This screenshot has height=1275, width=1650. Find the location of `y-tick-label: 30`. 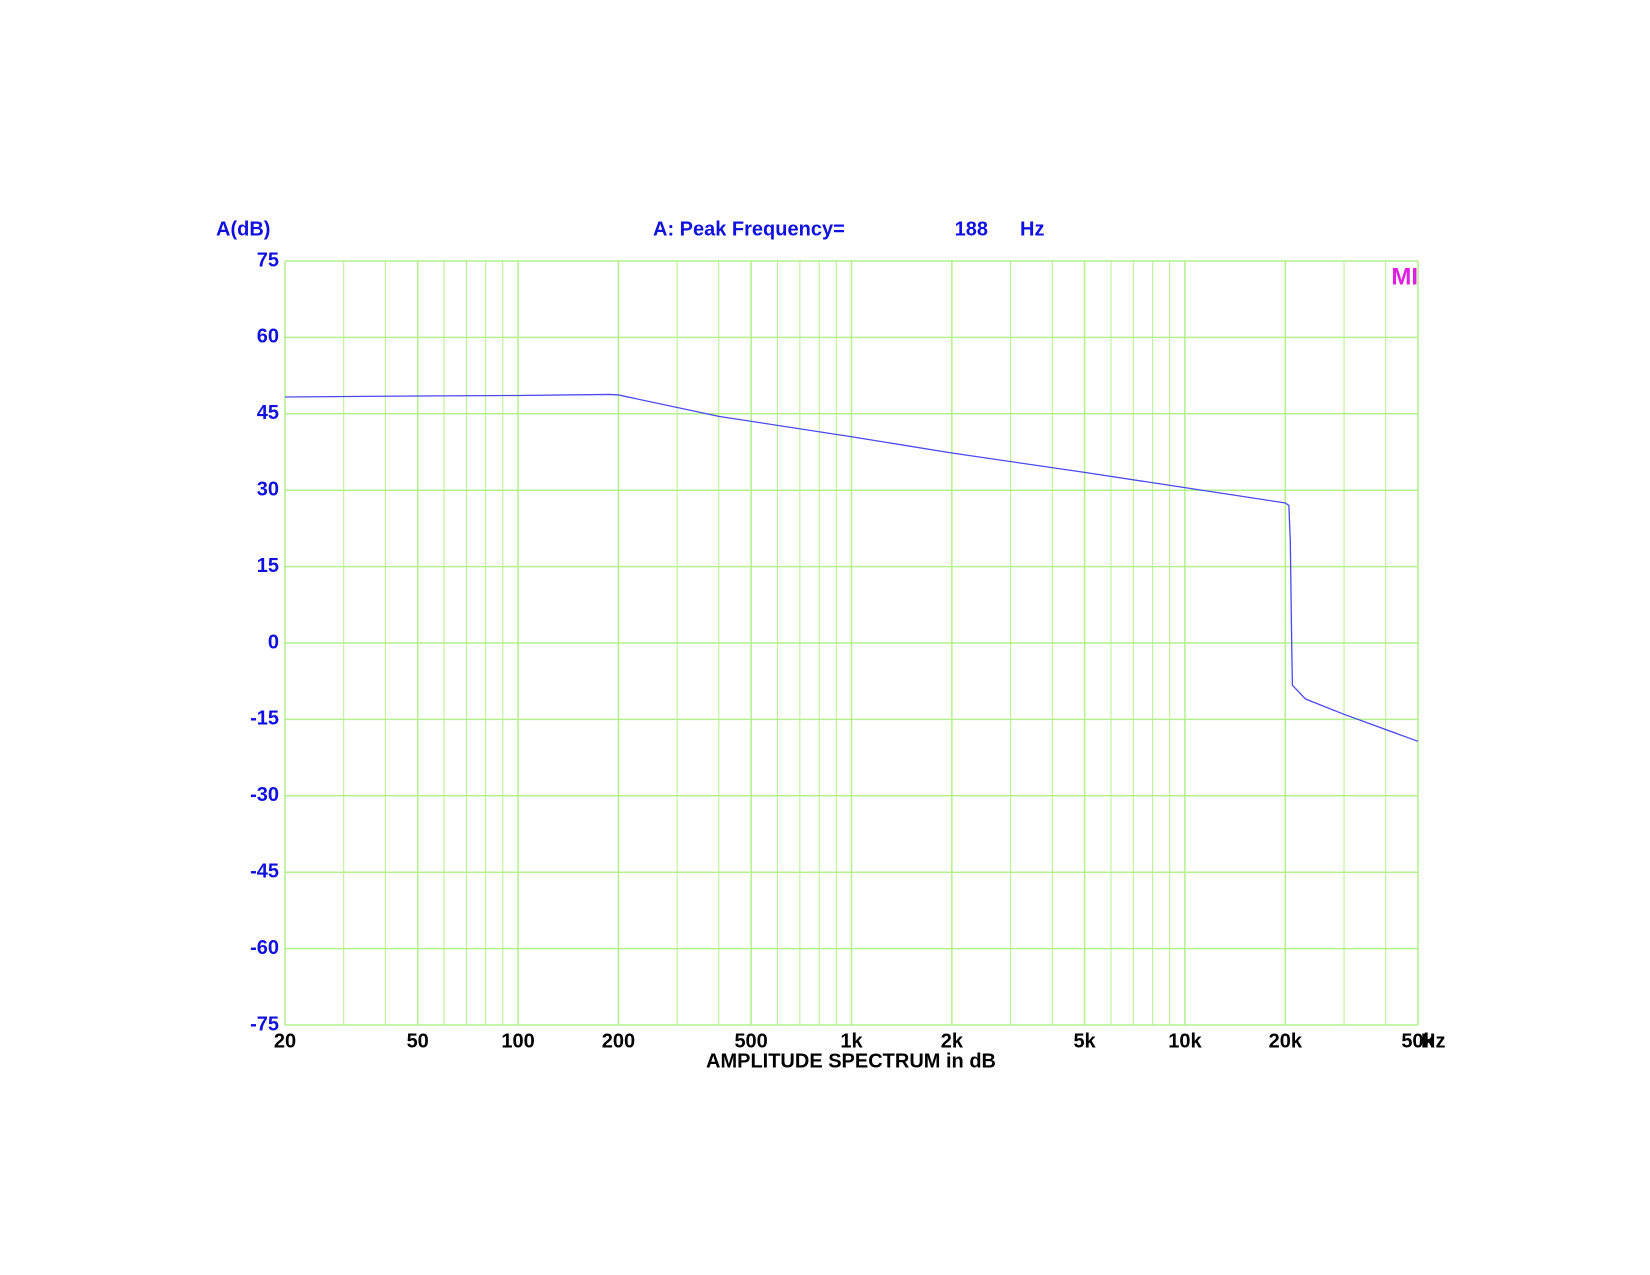

y-tick-label: 30 is located at coordinates (268, 489).